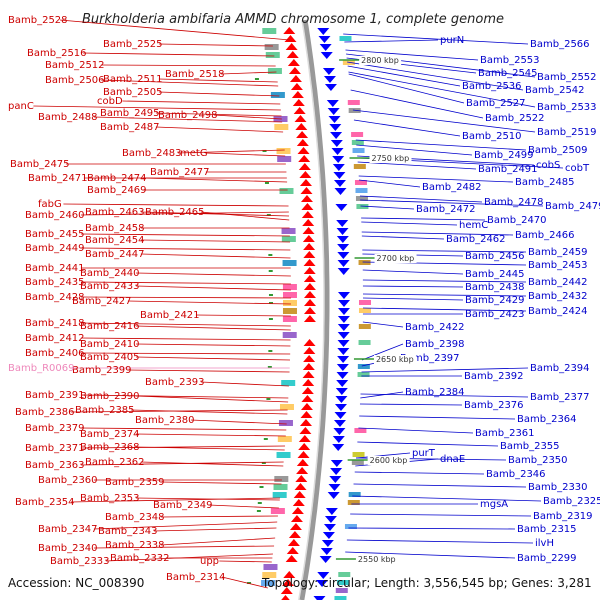 This screenshot has width=600, height=600. I want to click on gene-label-right: Bamb_2519, so click(567, 132).